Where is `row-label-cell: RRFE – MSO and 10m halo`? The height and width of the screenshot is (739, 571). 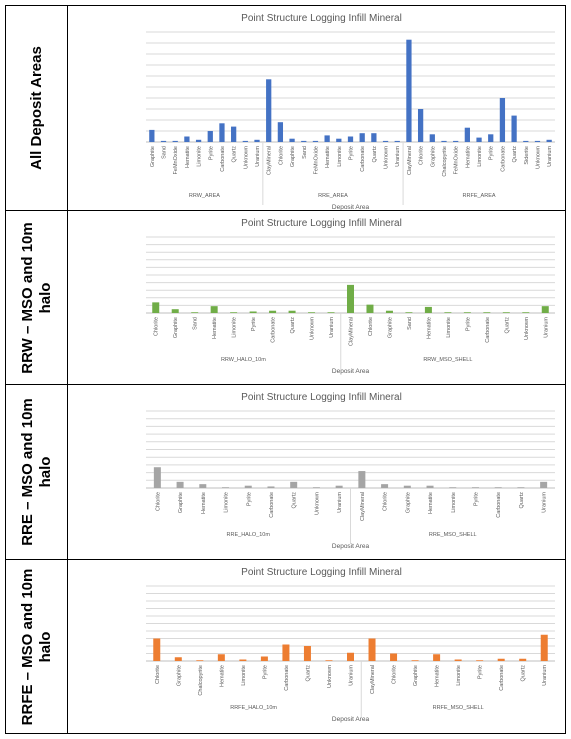
row-label-cell: RRFE – MSO and 10m halo is located at coordinates (37, 646).